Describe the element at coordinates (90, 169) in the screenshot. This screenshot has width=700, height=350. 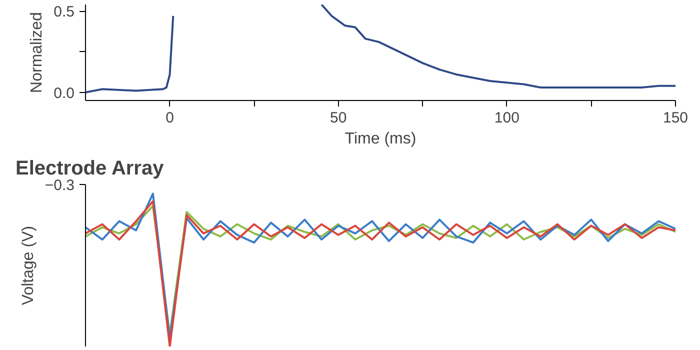
I see `chart-title: Electrode Array` at that location.